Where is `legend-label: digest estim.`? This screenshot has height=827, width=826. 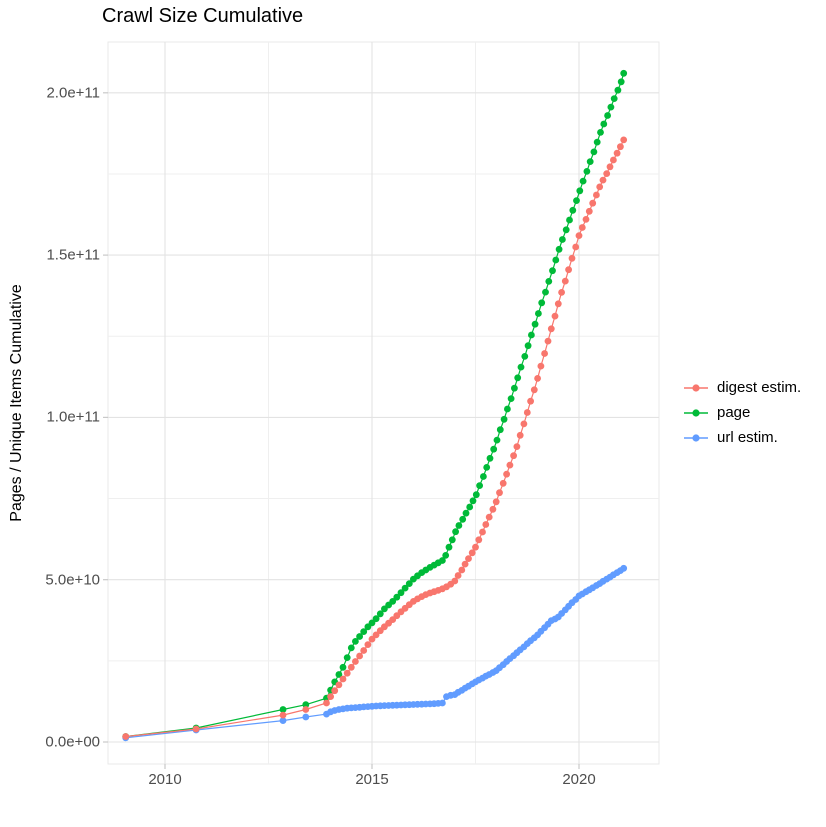
legend-label: digest estim. is located at coordinates (759, 387).